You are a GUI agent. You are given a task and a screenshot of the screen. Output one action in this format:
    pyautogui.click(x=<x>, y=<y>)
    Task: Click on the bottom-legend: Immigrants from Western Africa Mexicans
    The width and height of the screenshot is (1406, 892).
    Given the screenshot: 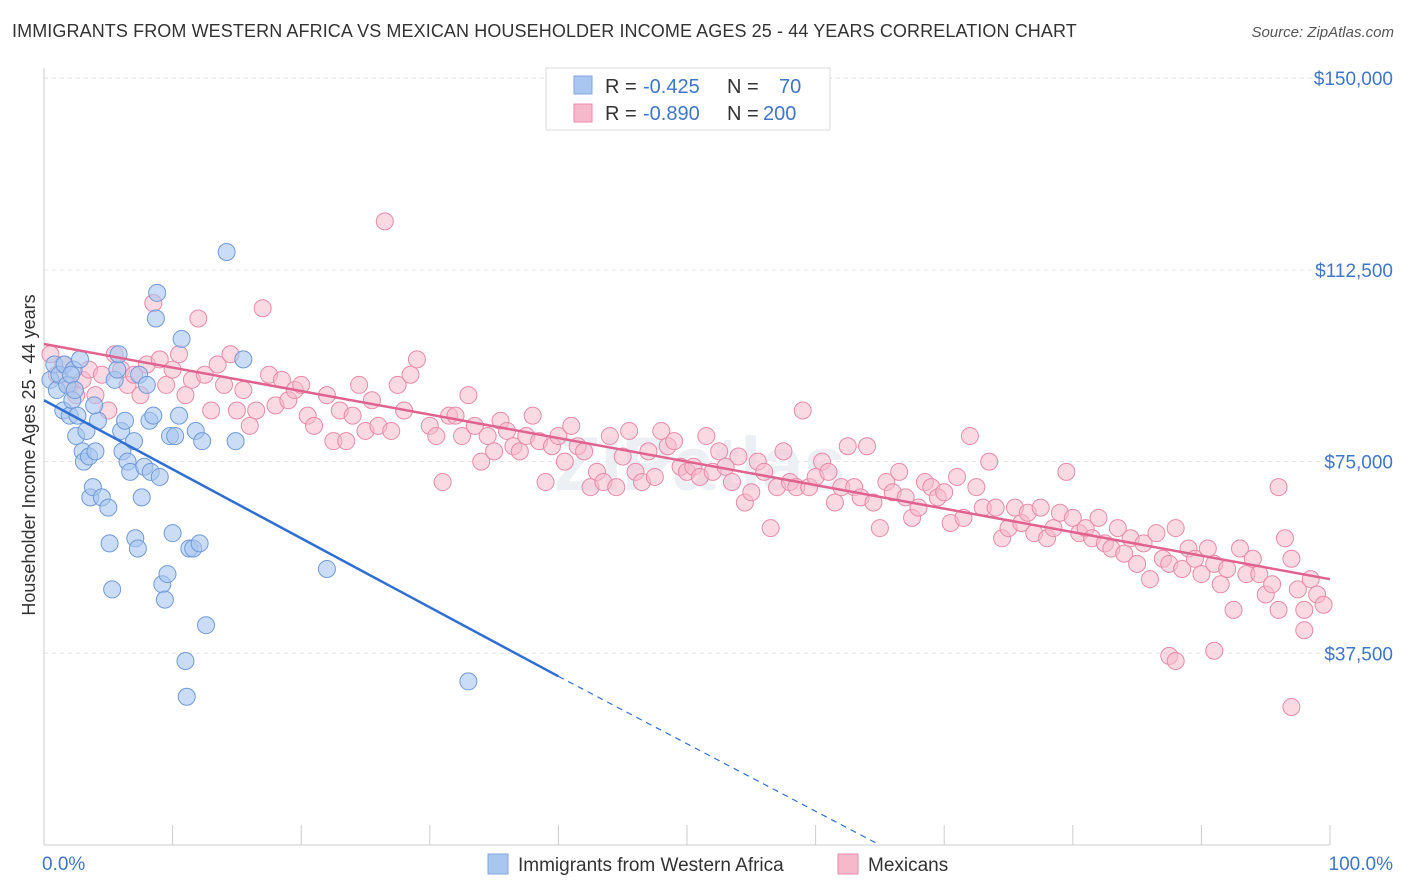 What is the action you would take?
    pyautogui.click(x=717, y=864)
    